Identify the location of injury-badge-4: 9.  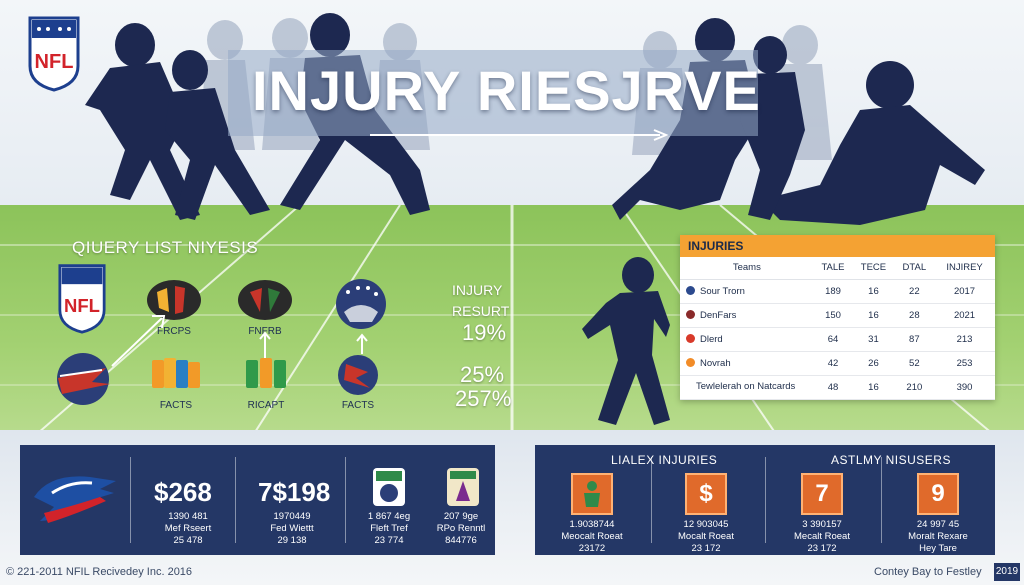
(938, 494).